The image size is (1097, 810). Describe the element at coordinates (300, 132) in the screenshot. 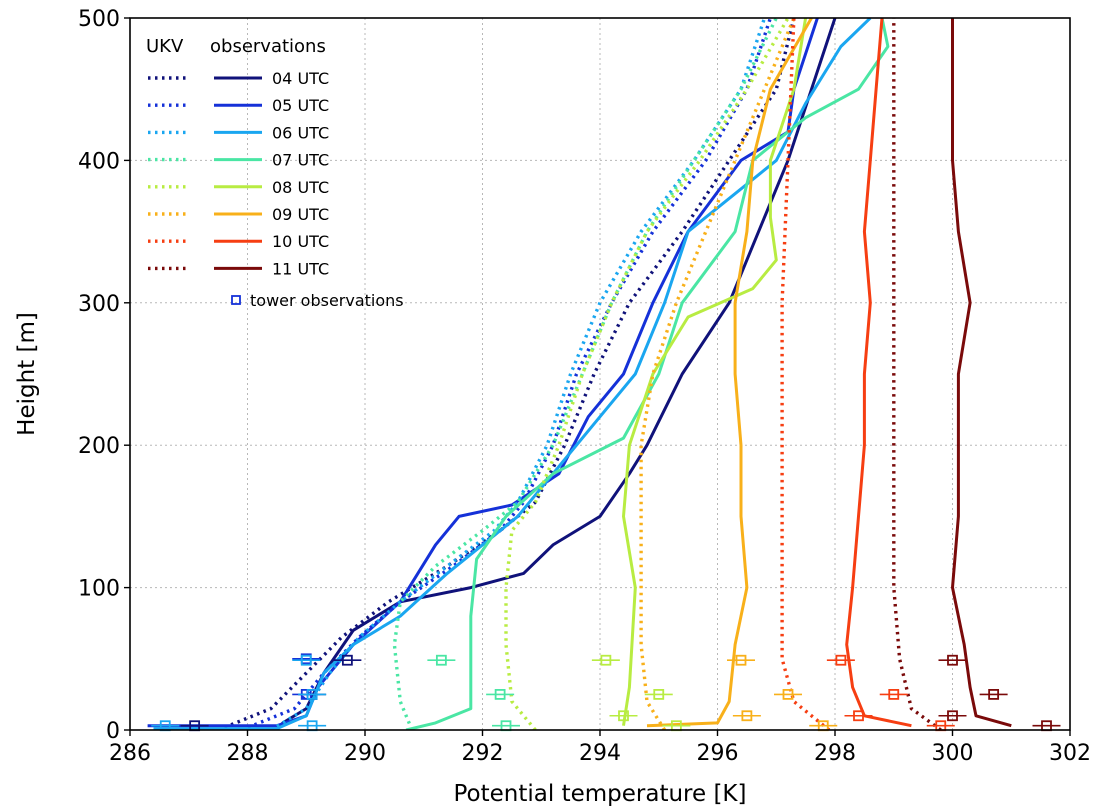

I see `legend-label-06-utc: 06 UTC` at that location.